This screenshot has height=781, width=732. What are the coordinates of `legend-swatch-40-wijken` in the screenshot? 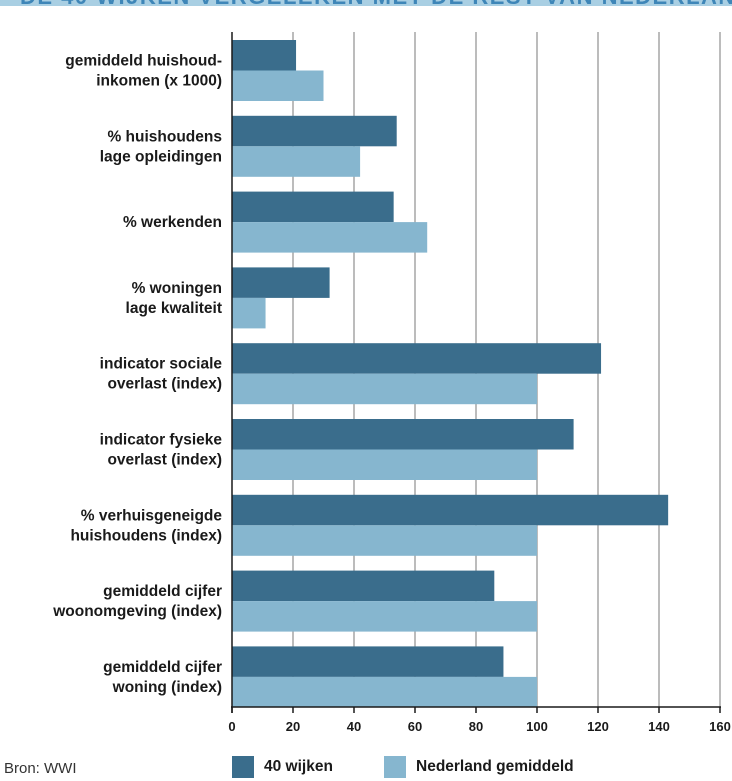 It's located at (243, 767).